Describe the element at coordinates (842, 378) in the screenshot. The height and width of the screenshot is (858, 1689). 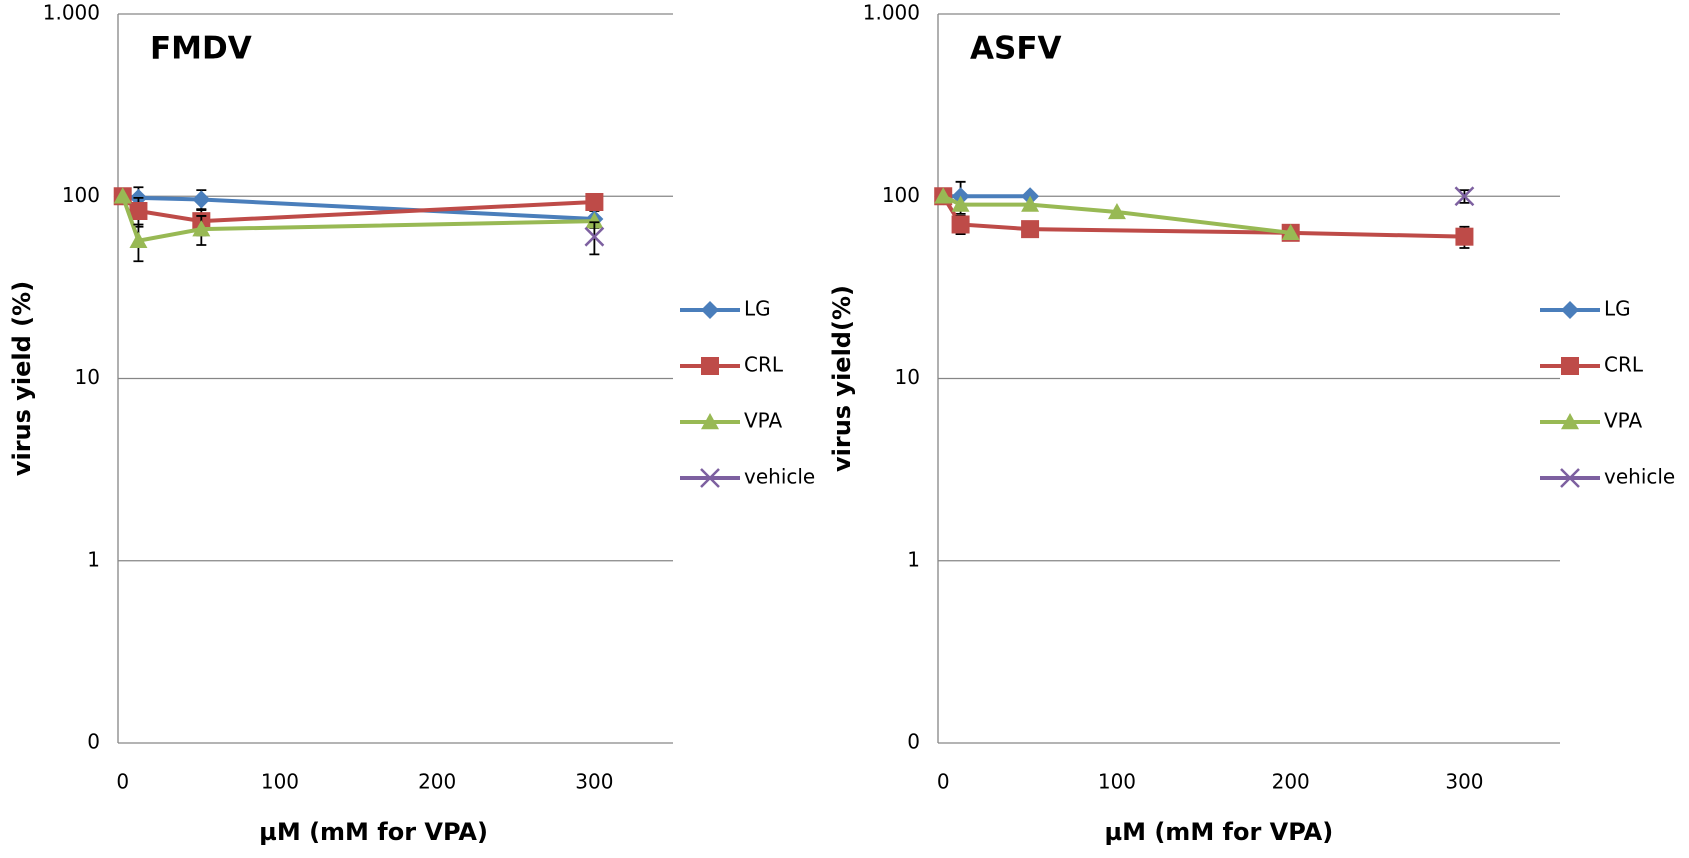
I see `y-axis-label: virus yield(%)` at that location.